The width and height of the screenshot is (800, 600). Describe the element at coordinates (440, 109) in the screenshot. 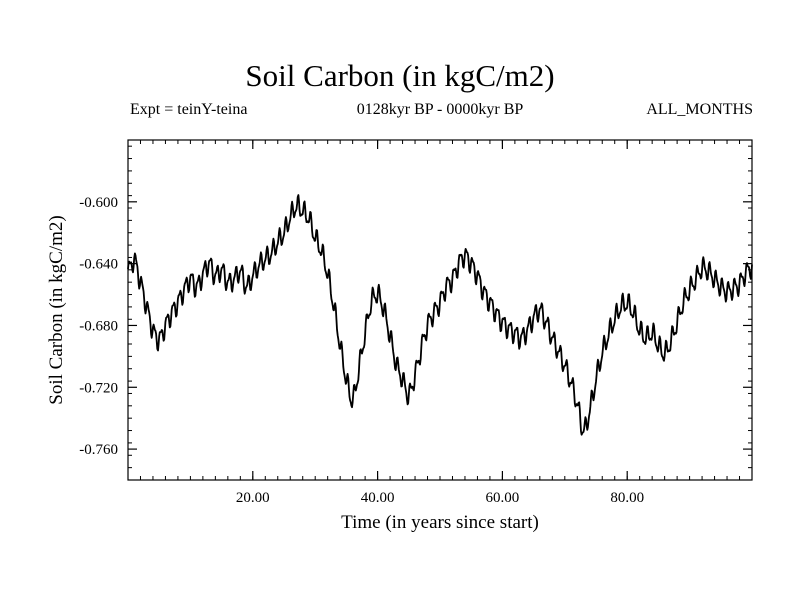

I see `time-range-label: 0128kyr BP - 0000kyr BP` at that location.